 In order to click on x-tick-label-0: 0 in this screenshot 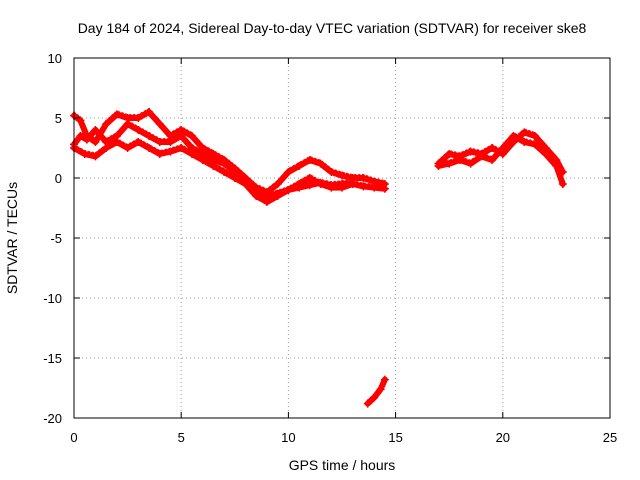, I will do `click(73, 437)`.